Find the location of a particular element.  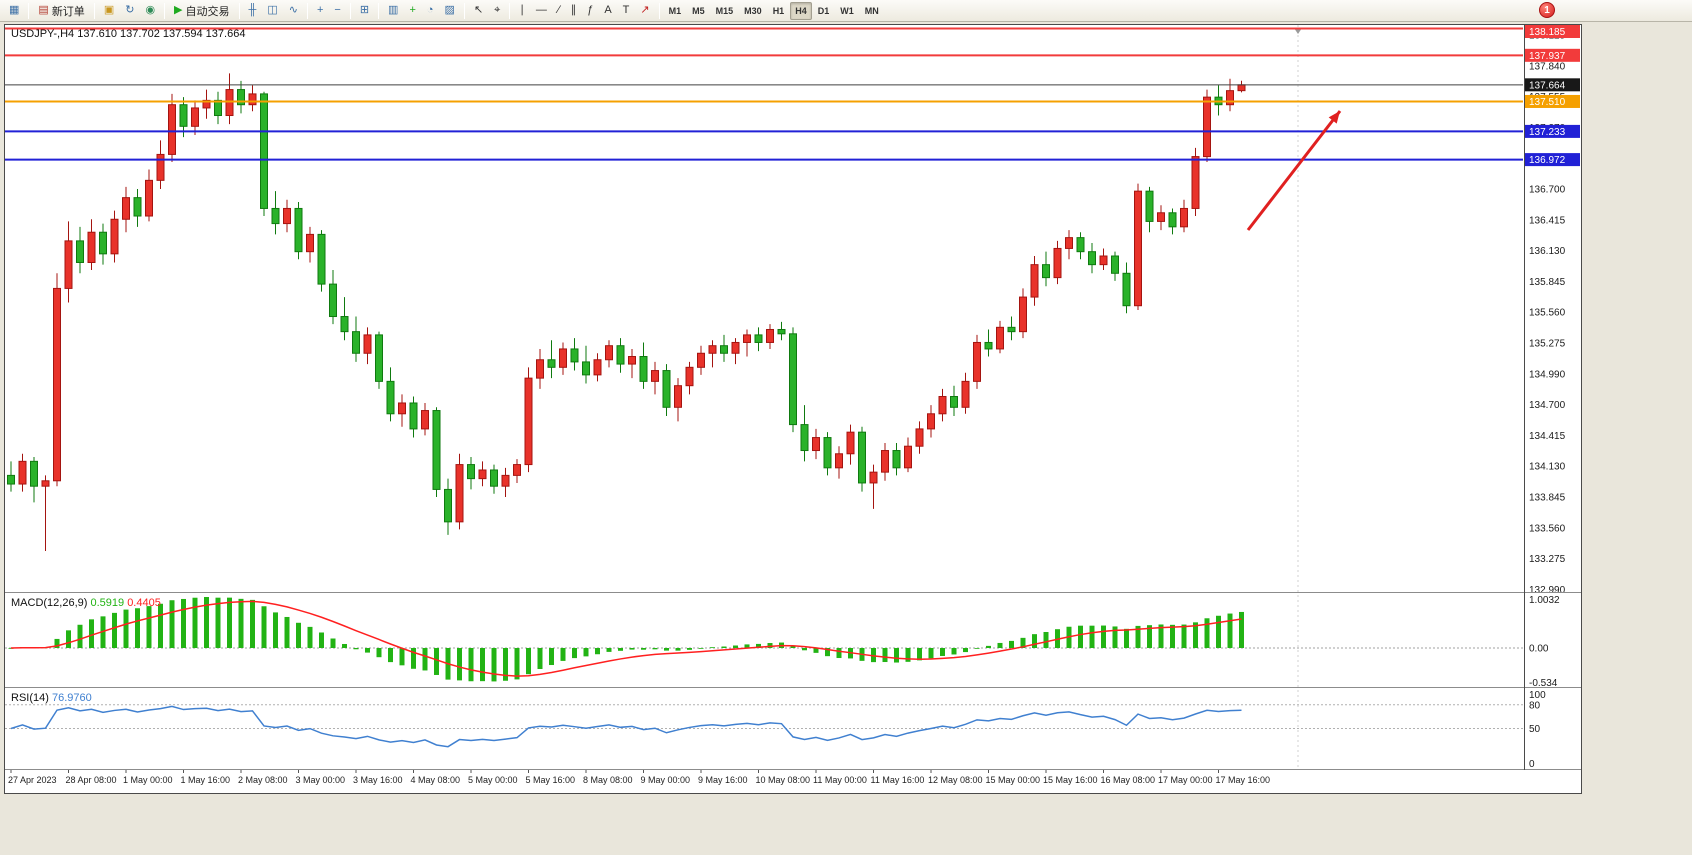

channel-button-icon: ∥ is located at coordinates (573, 10).